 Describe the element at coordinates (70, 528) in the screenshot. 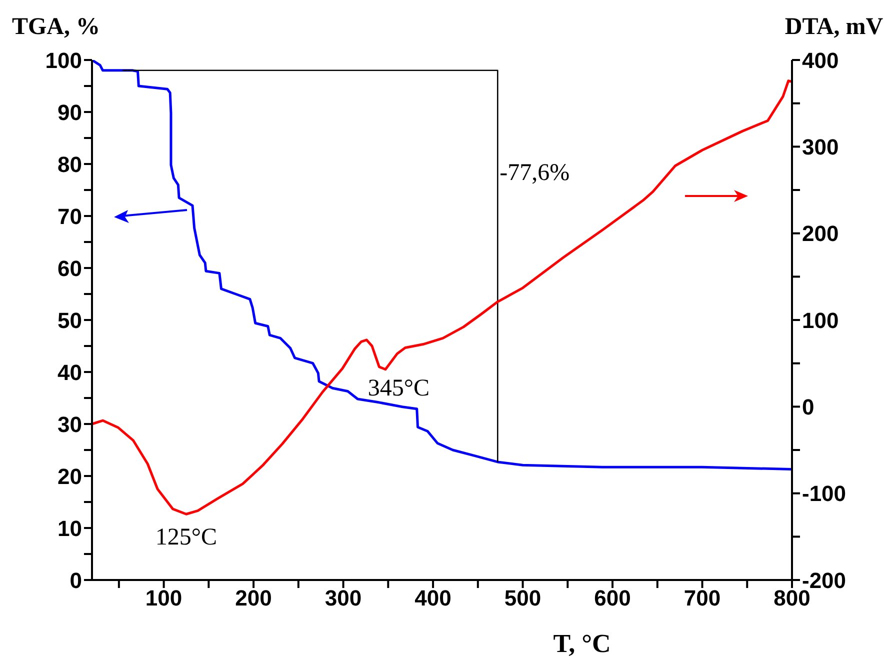

I see `y-tick-label: 10` at that location.